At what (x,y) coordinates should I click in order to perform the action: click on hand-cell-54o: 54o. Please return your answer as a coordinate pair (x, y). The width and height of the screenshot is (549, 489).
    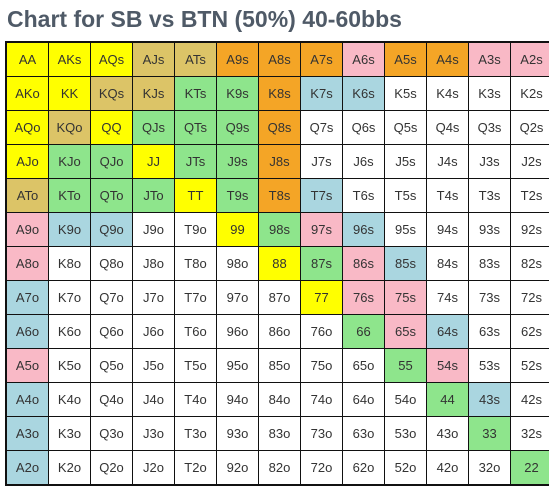
    Looking at the image, I should click on (405, 399).